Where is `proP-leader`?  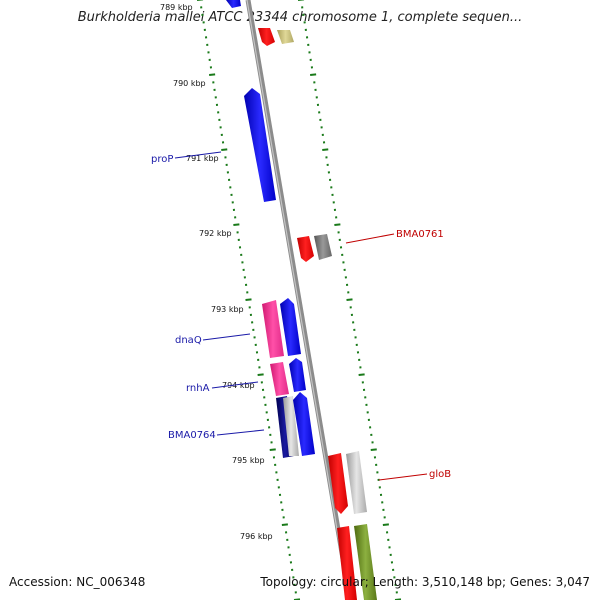 proP-leader is located at coordinates (198, 155).